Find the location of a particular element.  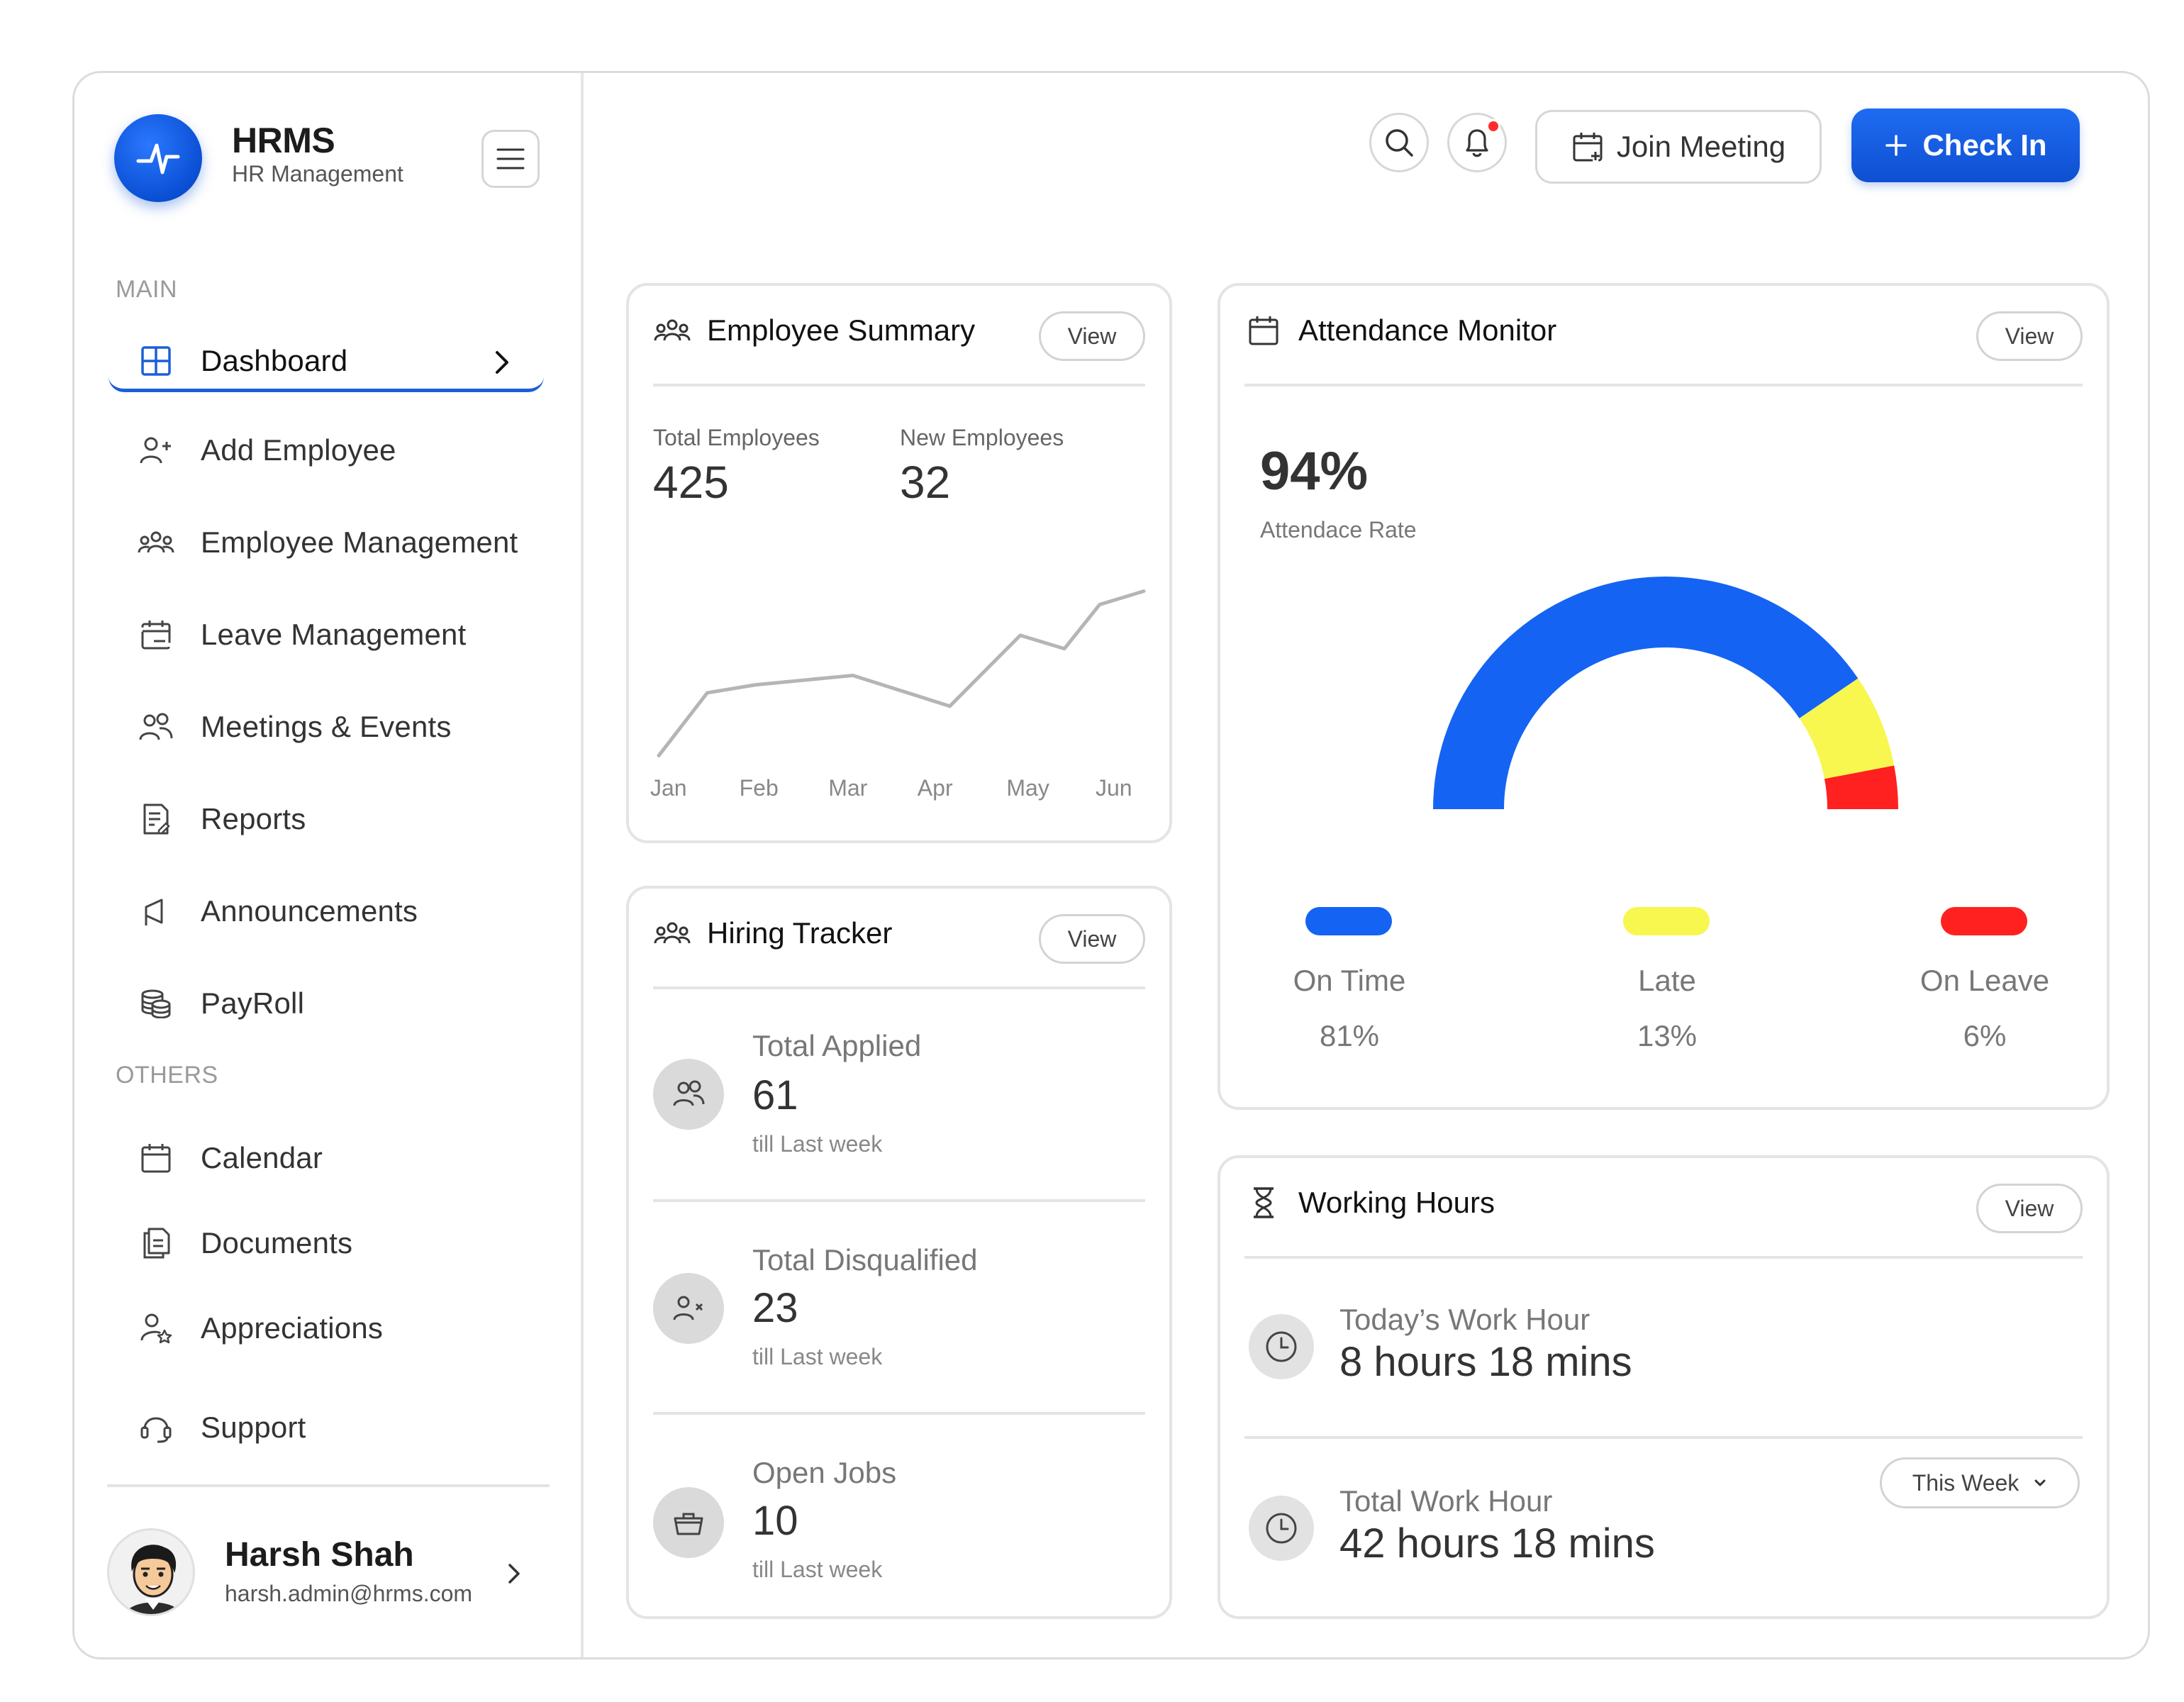

sidebar-item-label: Leave Management is located at coordinates (334, 634).